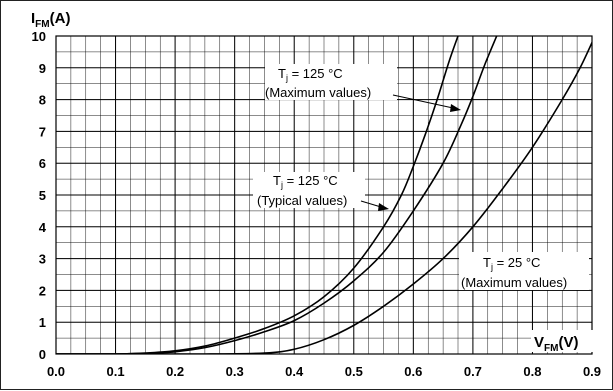 This screenshot has height=391, width=613. Describe the element at coordinates (532, 371) in the screenshot. I see `x-tick-label: 0.8` at that location.